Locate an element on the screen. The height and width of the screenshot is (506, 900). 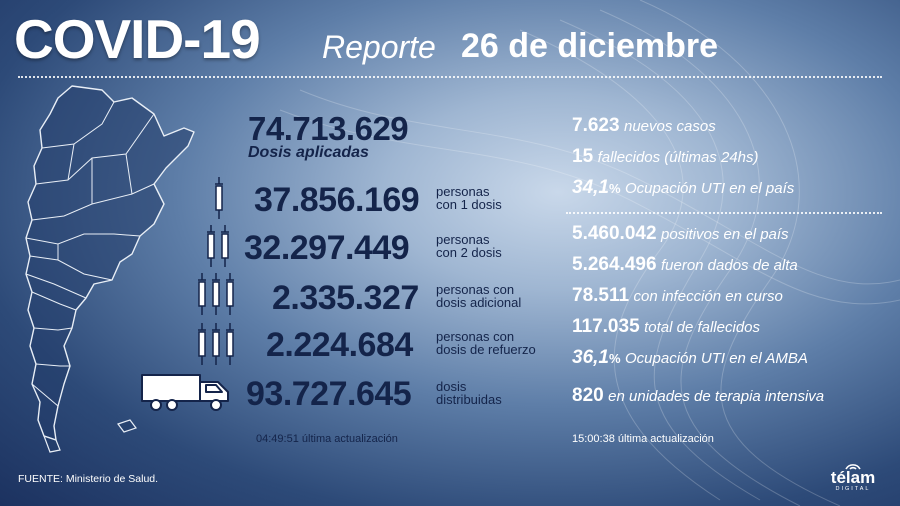
vaccines-update-time: 04:49:51 is located at coordinates (277, 439).